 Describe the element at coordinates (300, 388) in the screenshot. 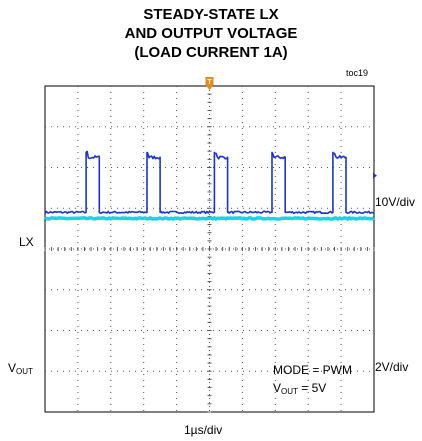

I see `vout-setting-annotation: VOUT = 5V` at that location.